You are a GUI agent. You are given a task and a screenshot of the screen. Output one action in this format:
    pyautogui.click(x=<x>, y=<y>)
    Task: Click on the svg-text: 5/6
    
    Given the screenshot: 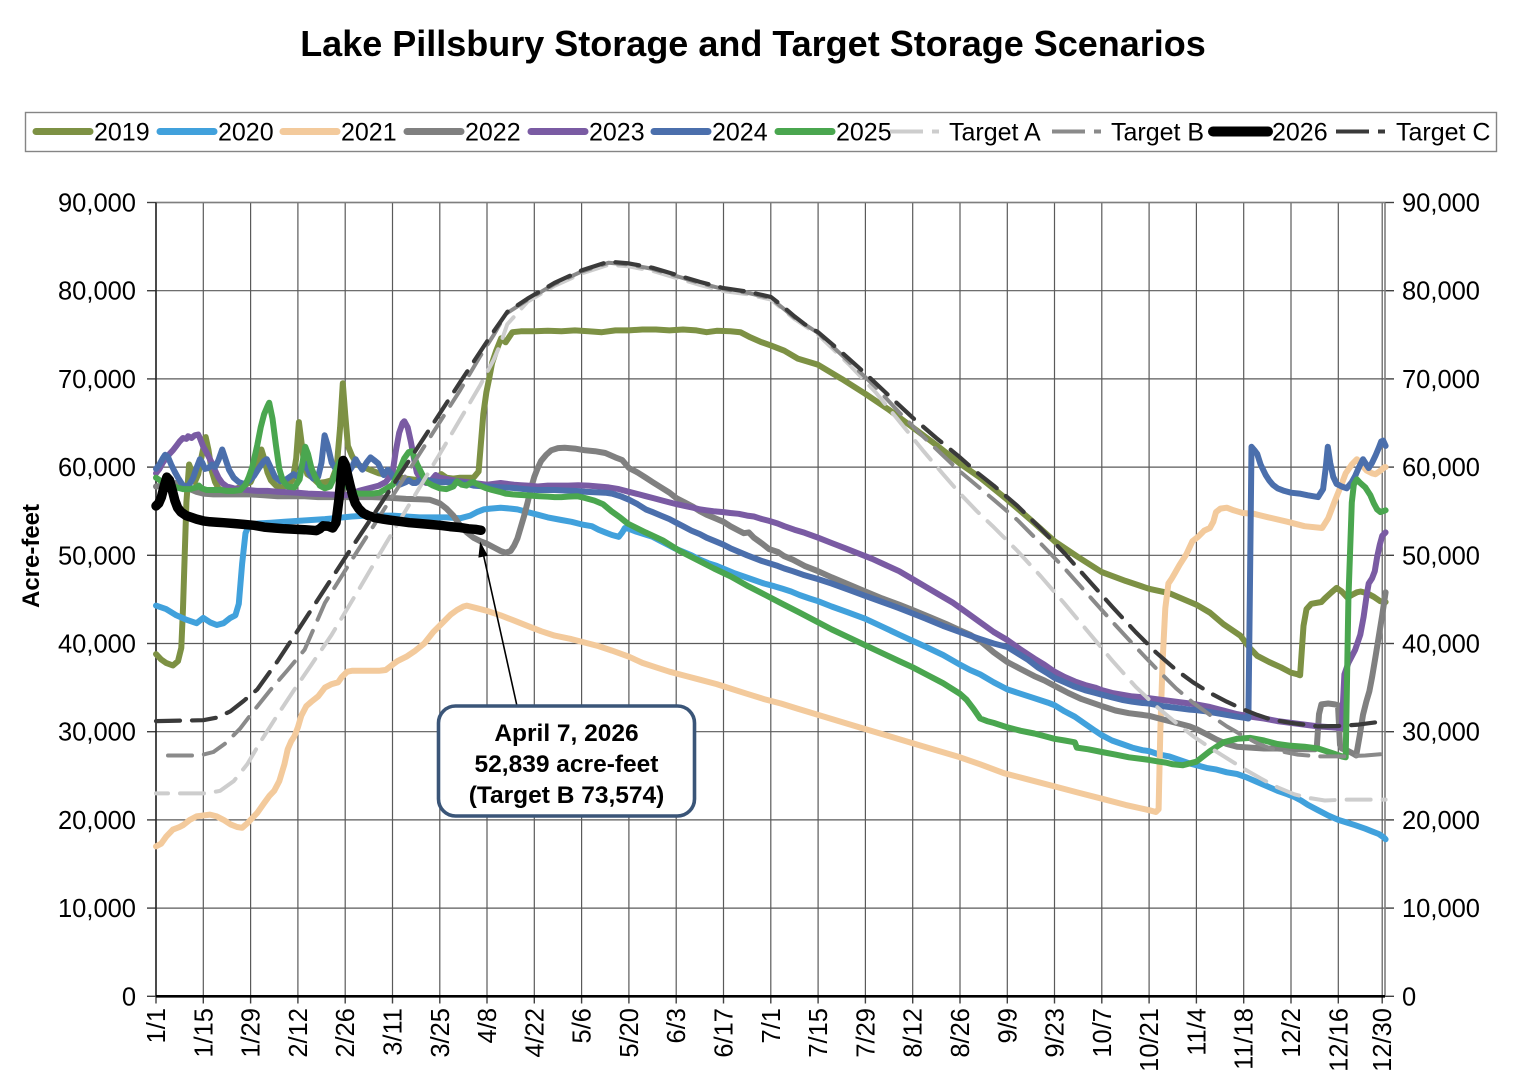 What is the action you would take?
    pyautogui.click(x=583, y=1025)
    